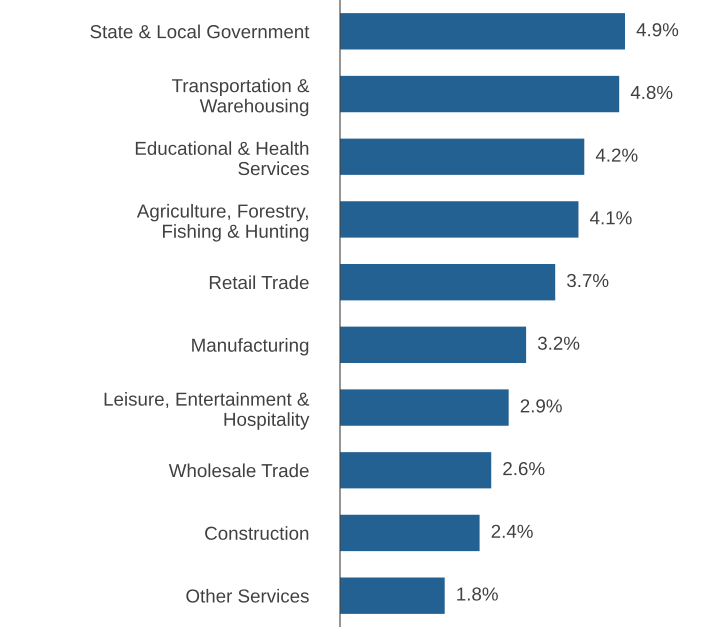  I want to click on y-tick-label: Leisure, Entertainment & Hospitality, so click(207, 411).